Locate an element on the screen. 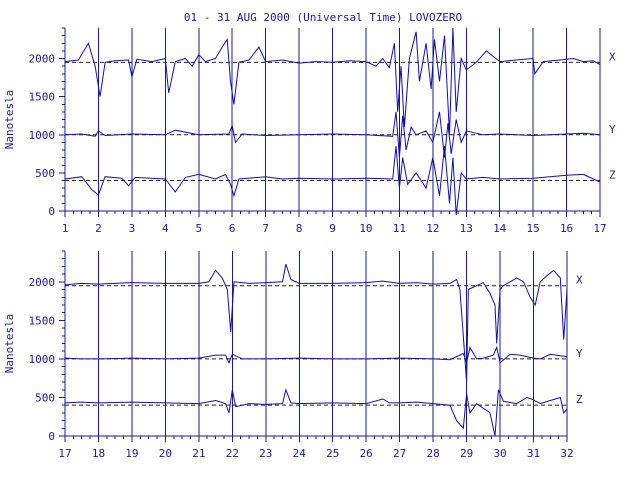 The image size is (640, 480). x-tick-label: 15 is located at coordinates (533, 228).